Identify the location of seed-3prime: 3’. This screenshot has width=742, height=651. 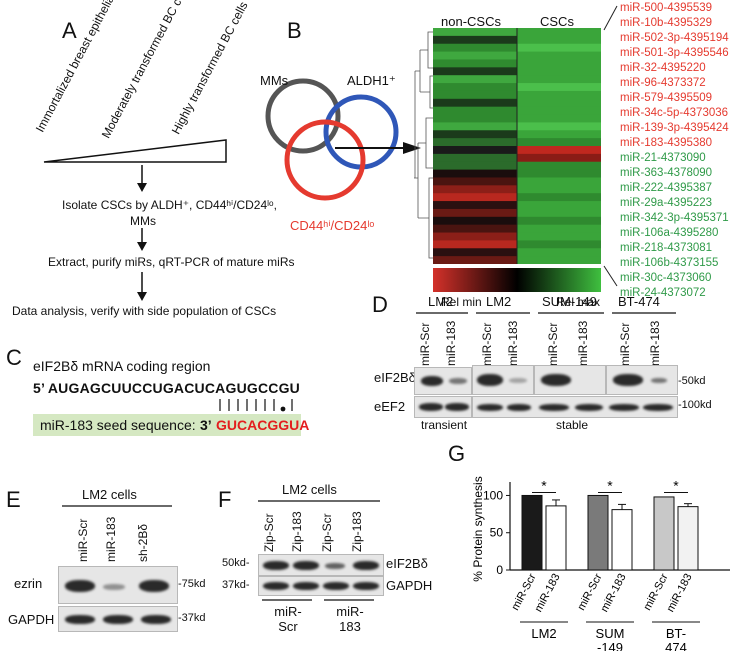
(206, 425).